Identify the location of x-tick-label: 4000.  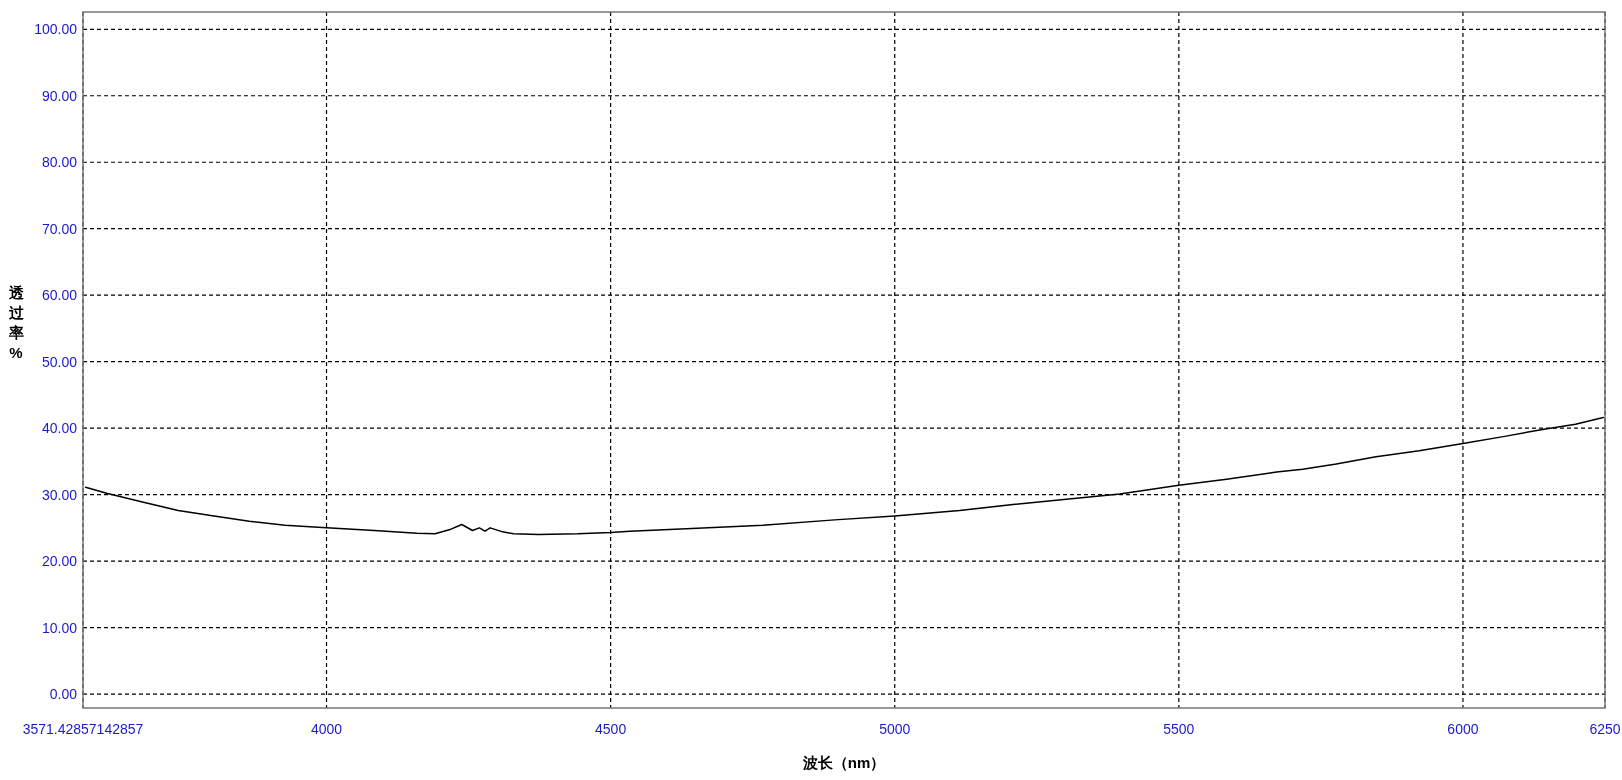
(326, 729).